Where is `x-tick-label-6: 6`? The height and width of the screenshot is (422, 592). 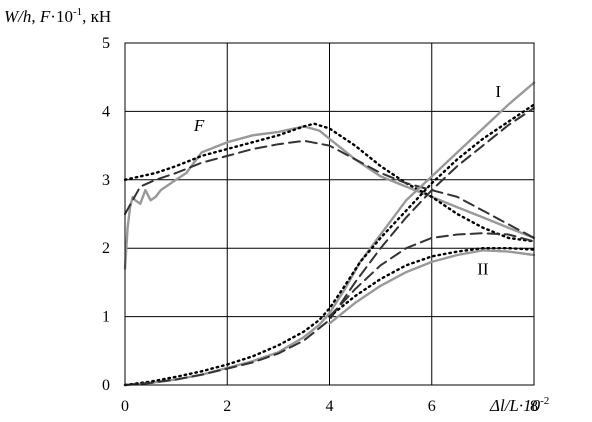 x-tick-label-6: 6 is located at coordinates (432, 406).